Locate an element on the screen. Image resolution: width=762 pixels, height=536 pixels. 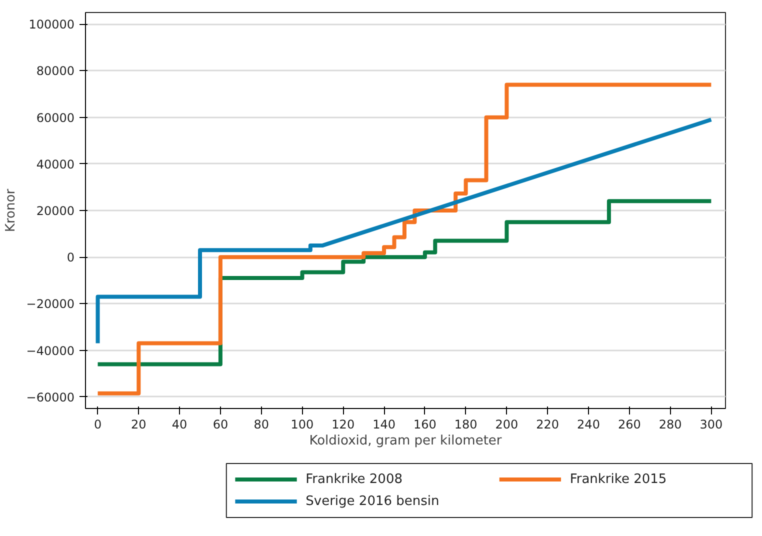
x-tick-label: 180 is located at coordinates (466, 425).